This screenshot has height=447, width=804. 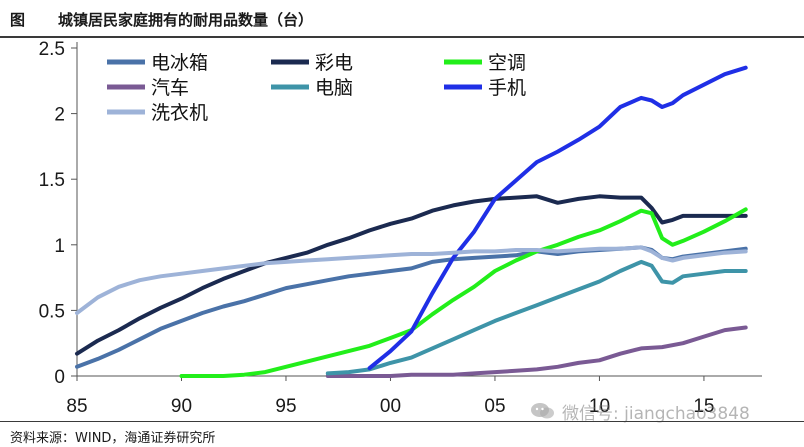 I want to click on watermark: 微信号: jiangchao3848, so click(x=640, y=411).